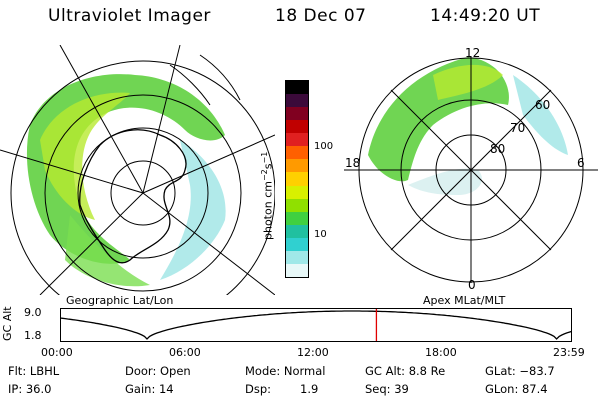  What do you see at coordinates (441, 352) in the screenshot?
I see `timeline-xtick-3: 18:00` at bounding box center [441, 352].